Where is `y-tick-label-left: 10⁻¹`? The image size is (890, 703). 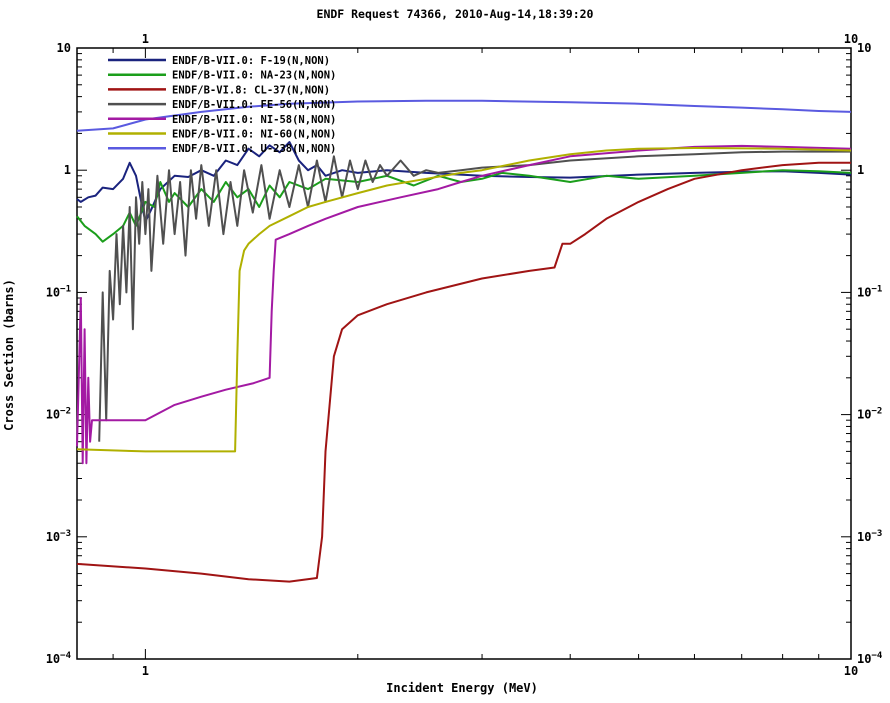
y-tick-label-left: 10⁻¹ is located at coordinates (58, 291).